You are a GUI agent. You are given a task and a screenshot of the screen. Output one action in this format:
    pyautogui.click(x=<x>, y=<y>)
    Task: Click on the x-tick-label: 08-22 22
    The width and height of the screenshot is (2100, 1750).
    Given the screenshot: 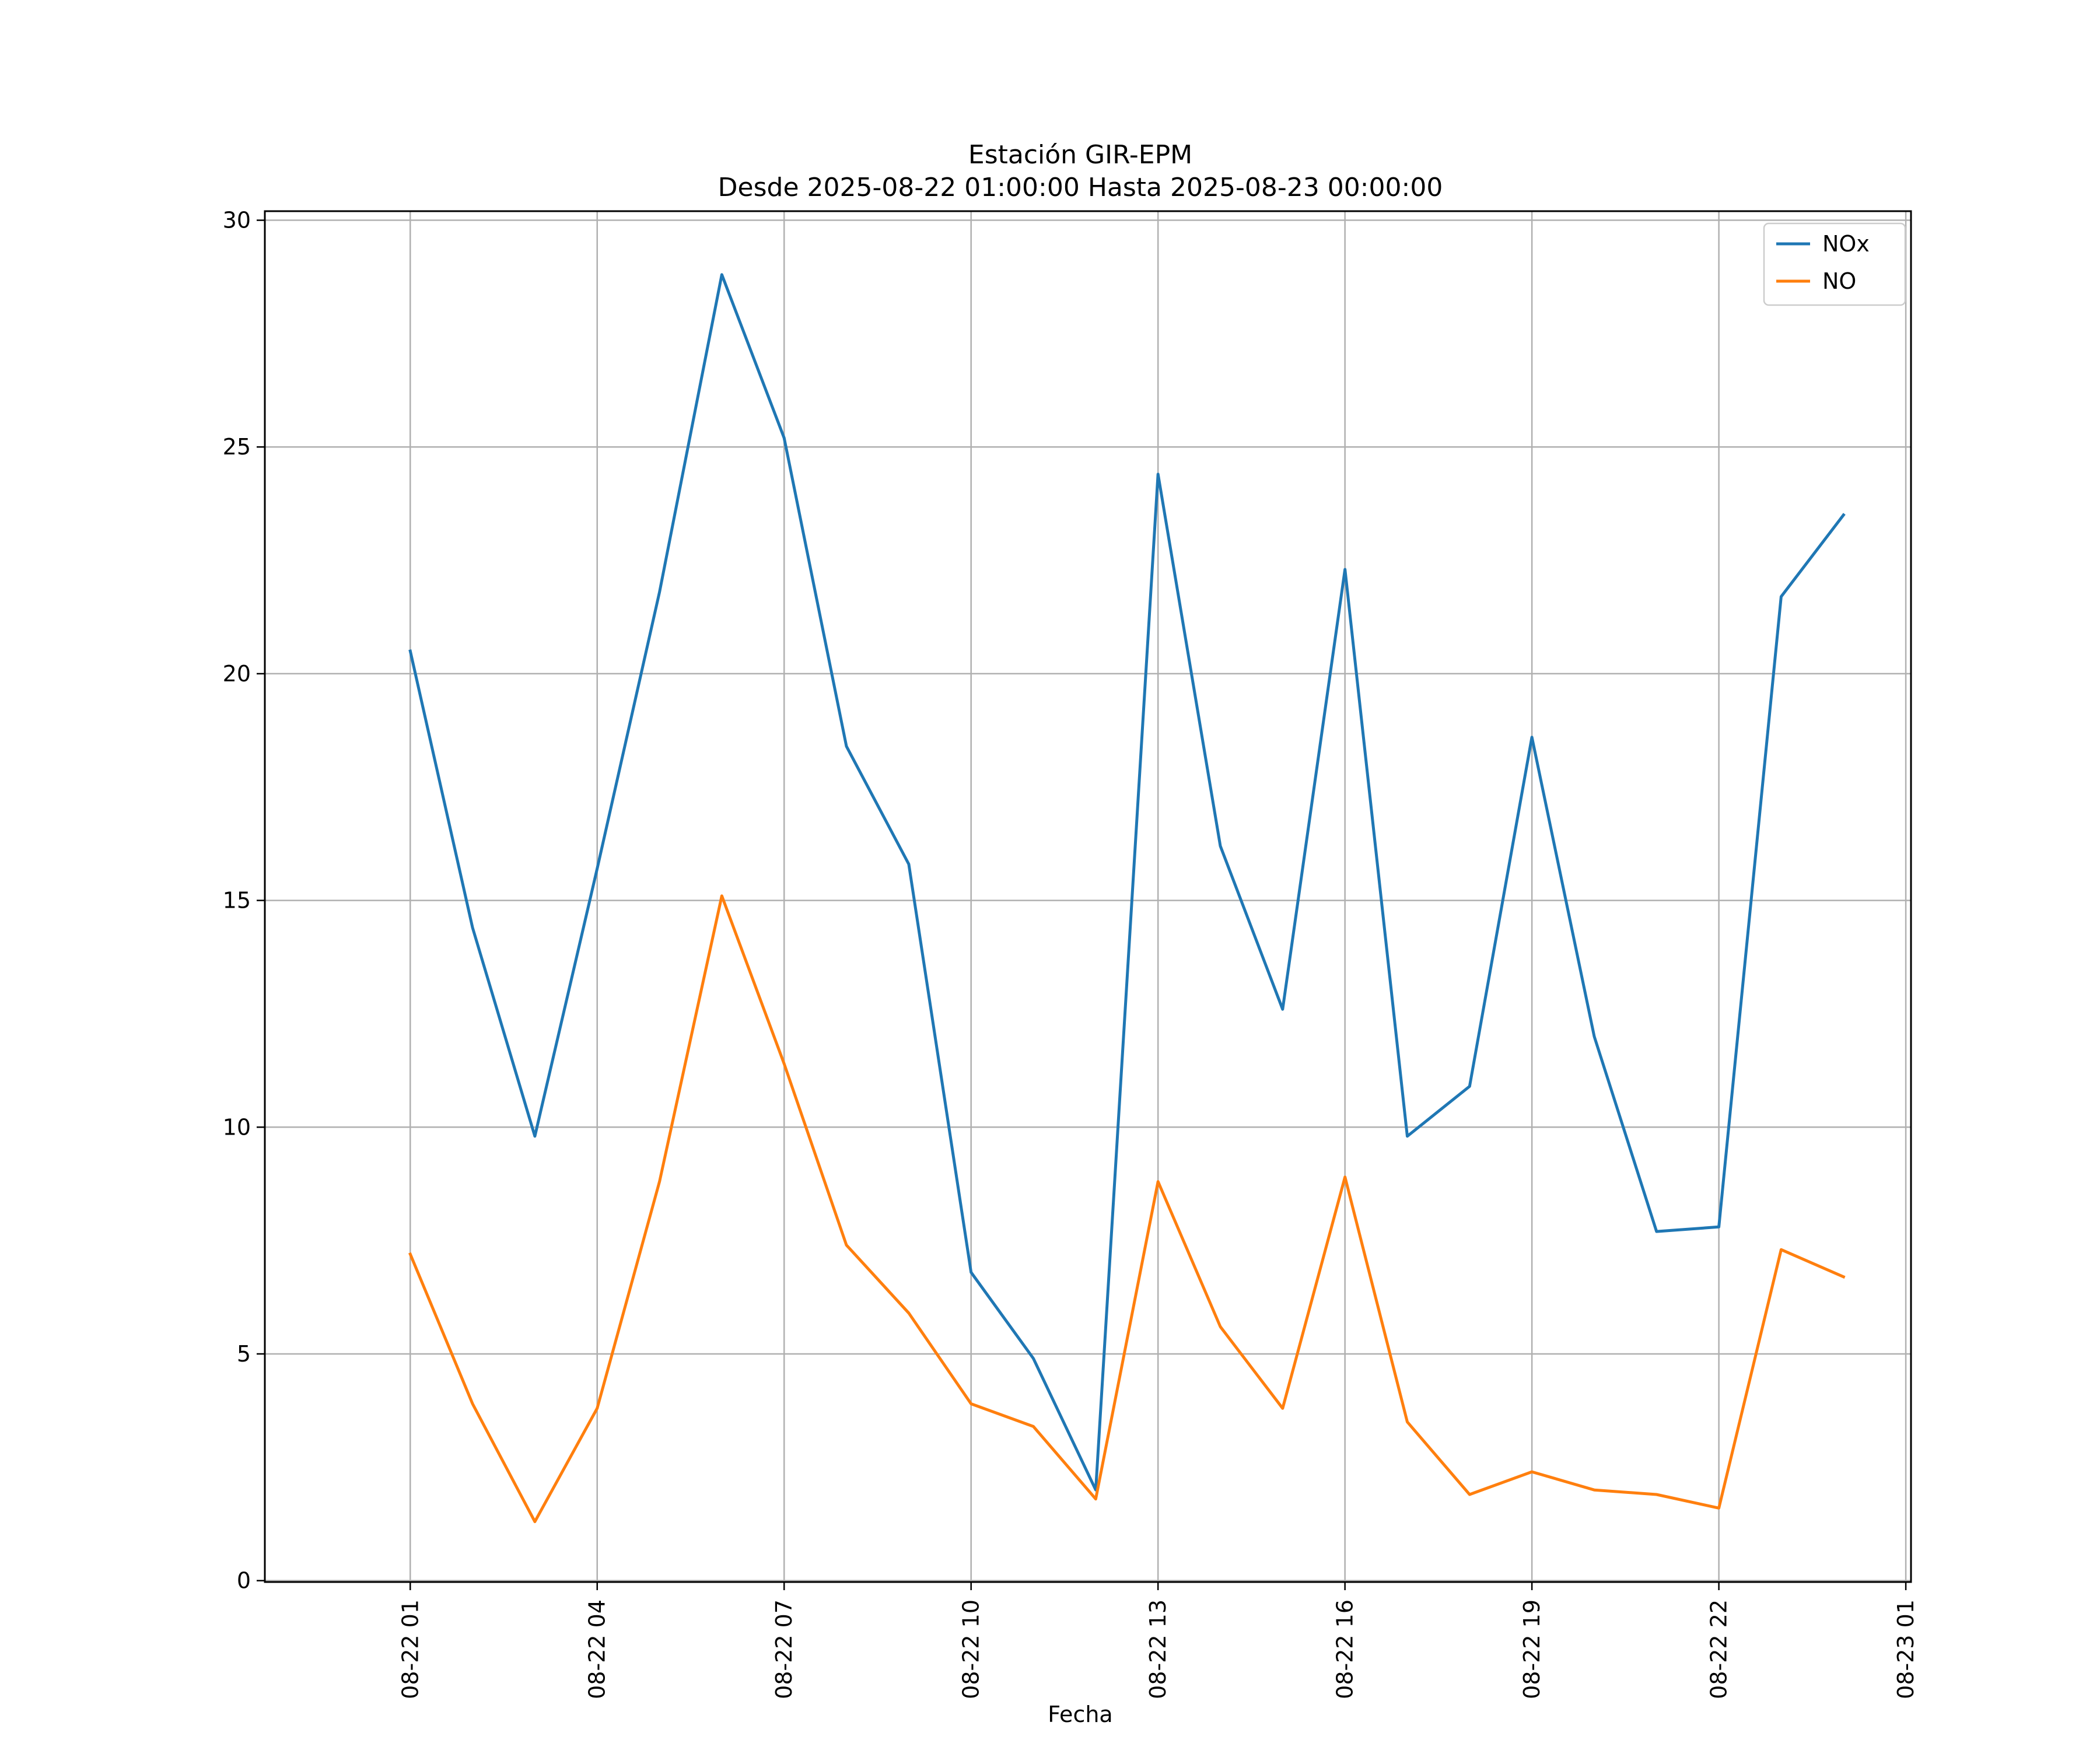 What is the action you would take?
    pyautogui.click(x=1719, y=1650)
    